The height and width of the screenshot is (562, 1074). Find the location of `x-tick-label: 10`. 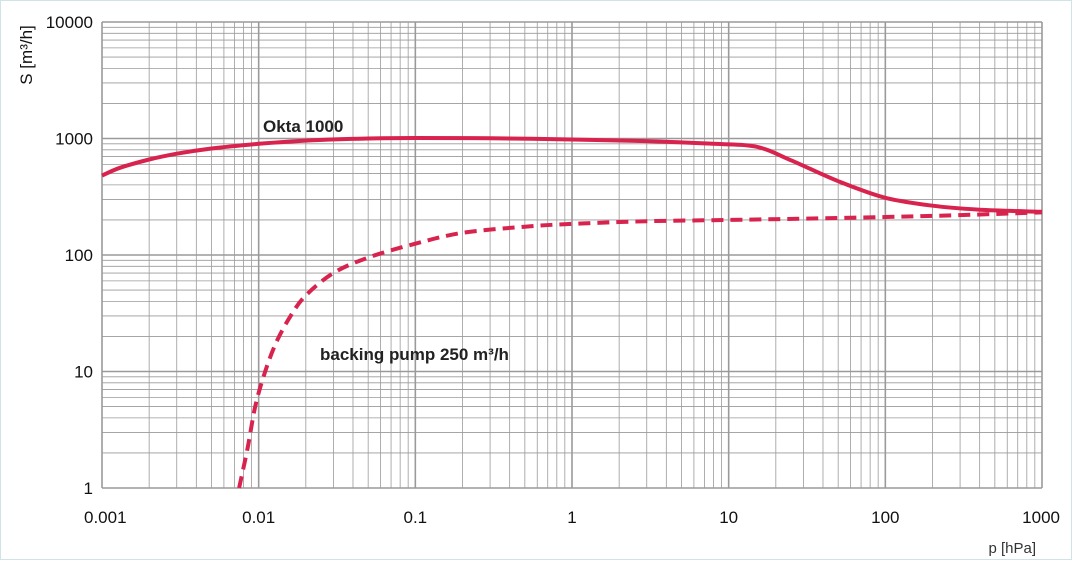

x-tick-label: 10 is located at coordinates (728, 517).